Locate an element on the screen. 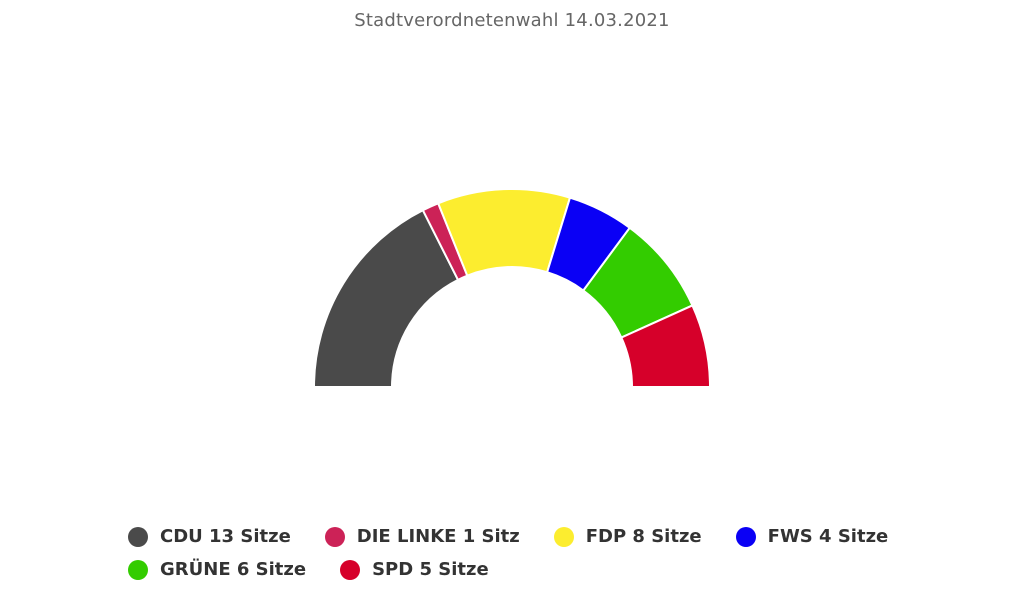  legend-item: DIE LINKE 1 Sitz is located at coordinates (422, 536).